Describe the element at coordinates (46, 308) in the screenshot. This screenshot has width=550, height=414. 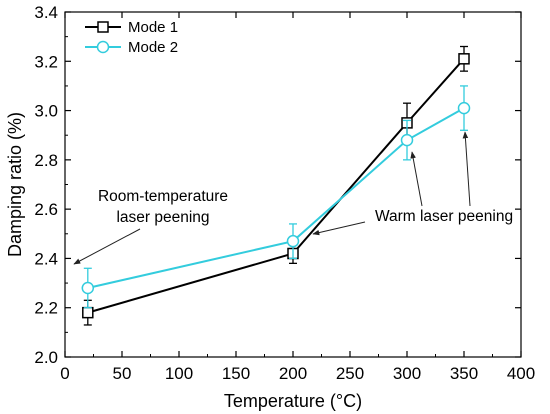
I see `y-tick-label: 2.2` at that location.